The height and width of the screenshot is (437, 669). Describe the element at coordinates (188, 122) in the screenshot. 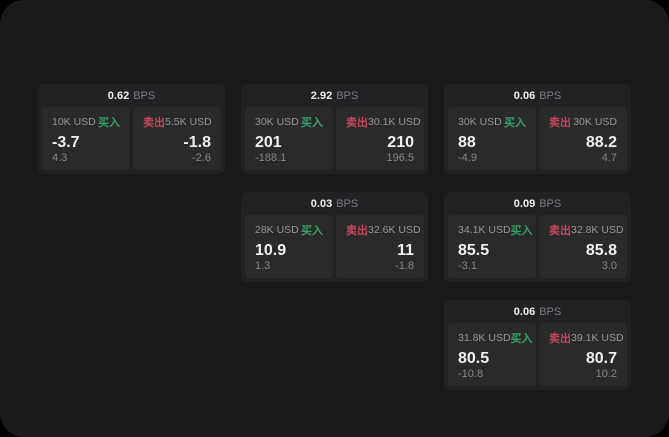

I see `sell-amount: 5.5K USD` at that location.